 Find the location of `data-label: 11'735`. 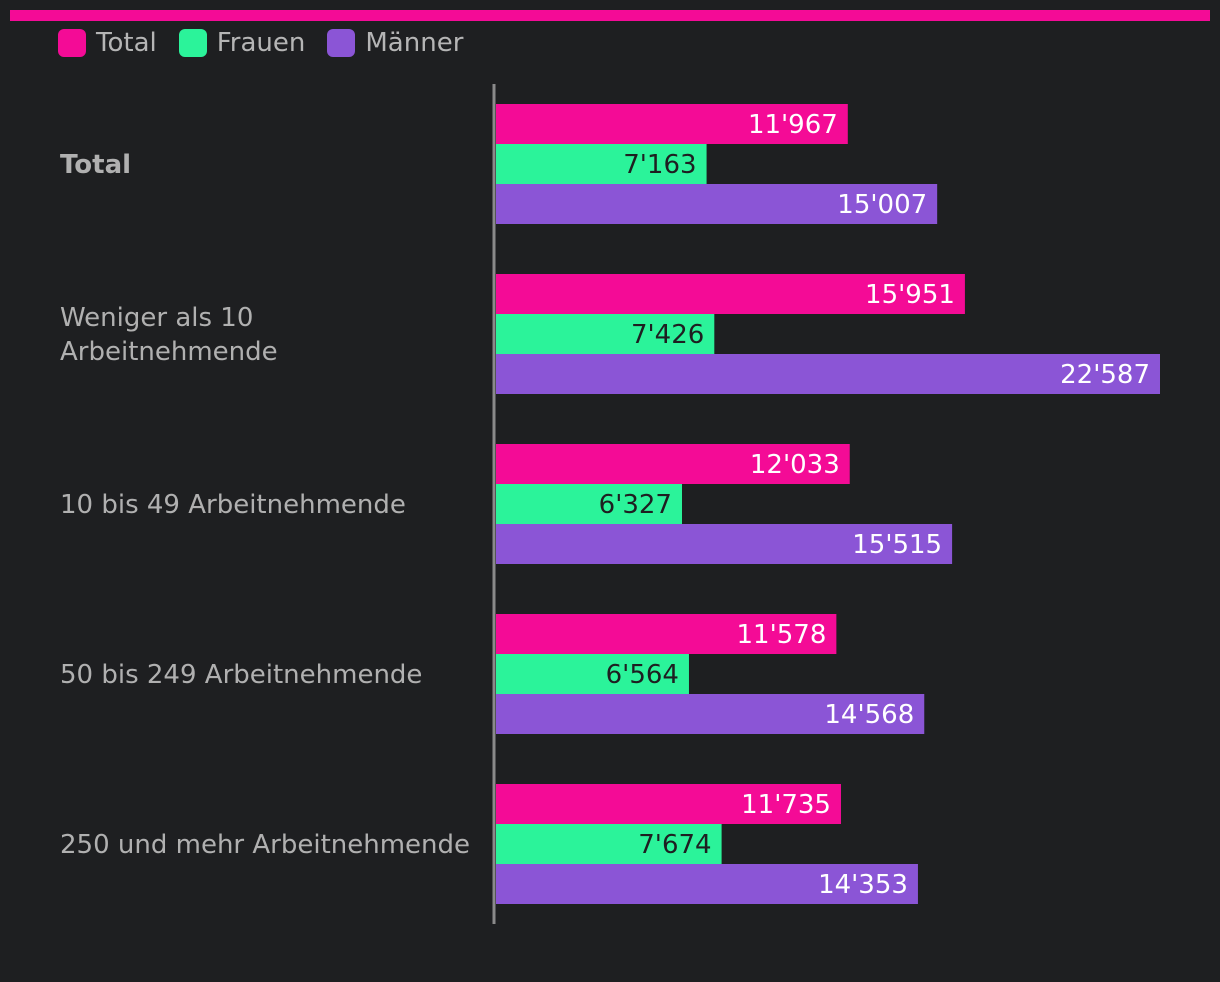

data-label: 11'735 is located at coordinates (786, 805).